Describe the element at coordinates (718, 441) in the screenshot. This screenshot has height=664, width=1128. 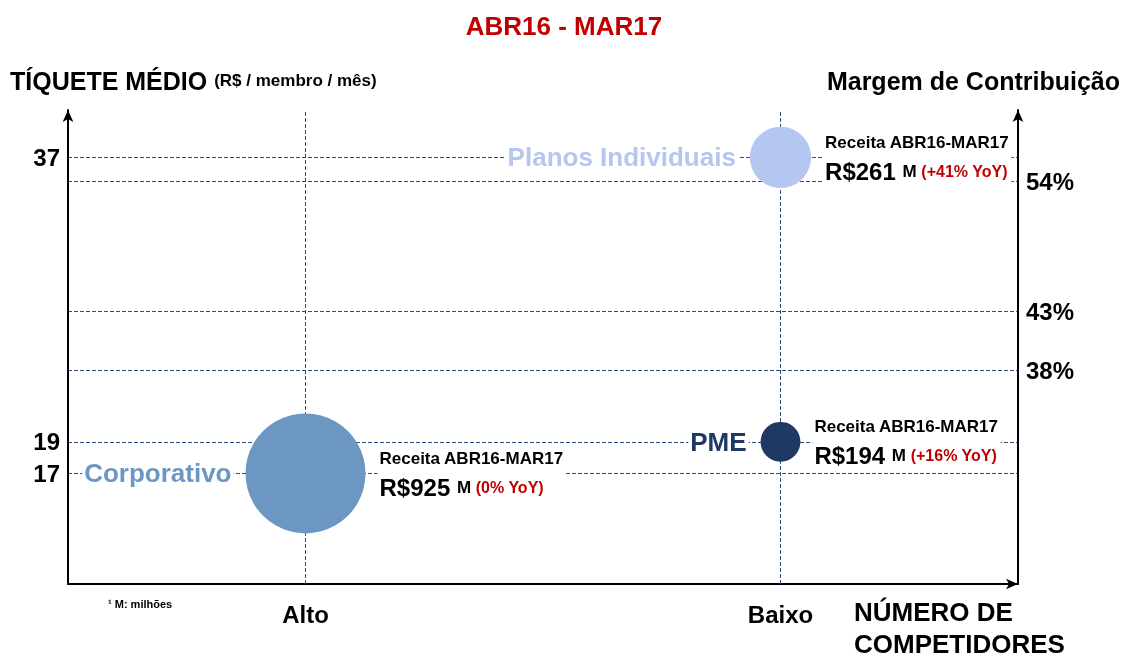
I see `series-label: PME` at that location.